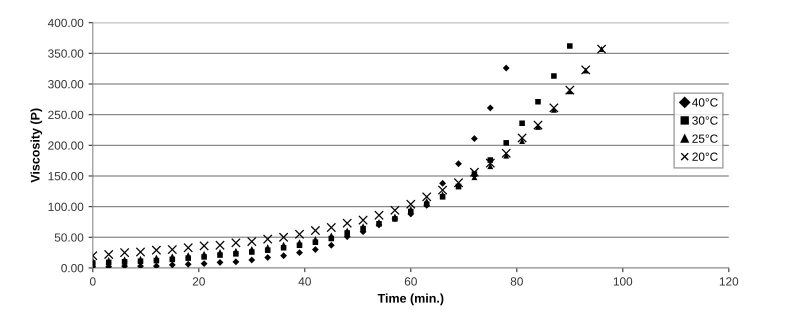  Describe the element at coordinates (304, 281) in the screenshot. I see `x-tick-label: 40` at that location.